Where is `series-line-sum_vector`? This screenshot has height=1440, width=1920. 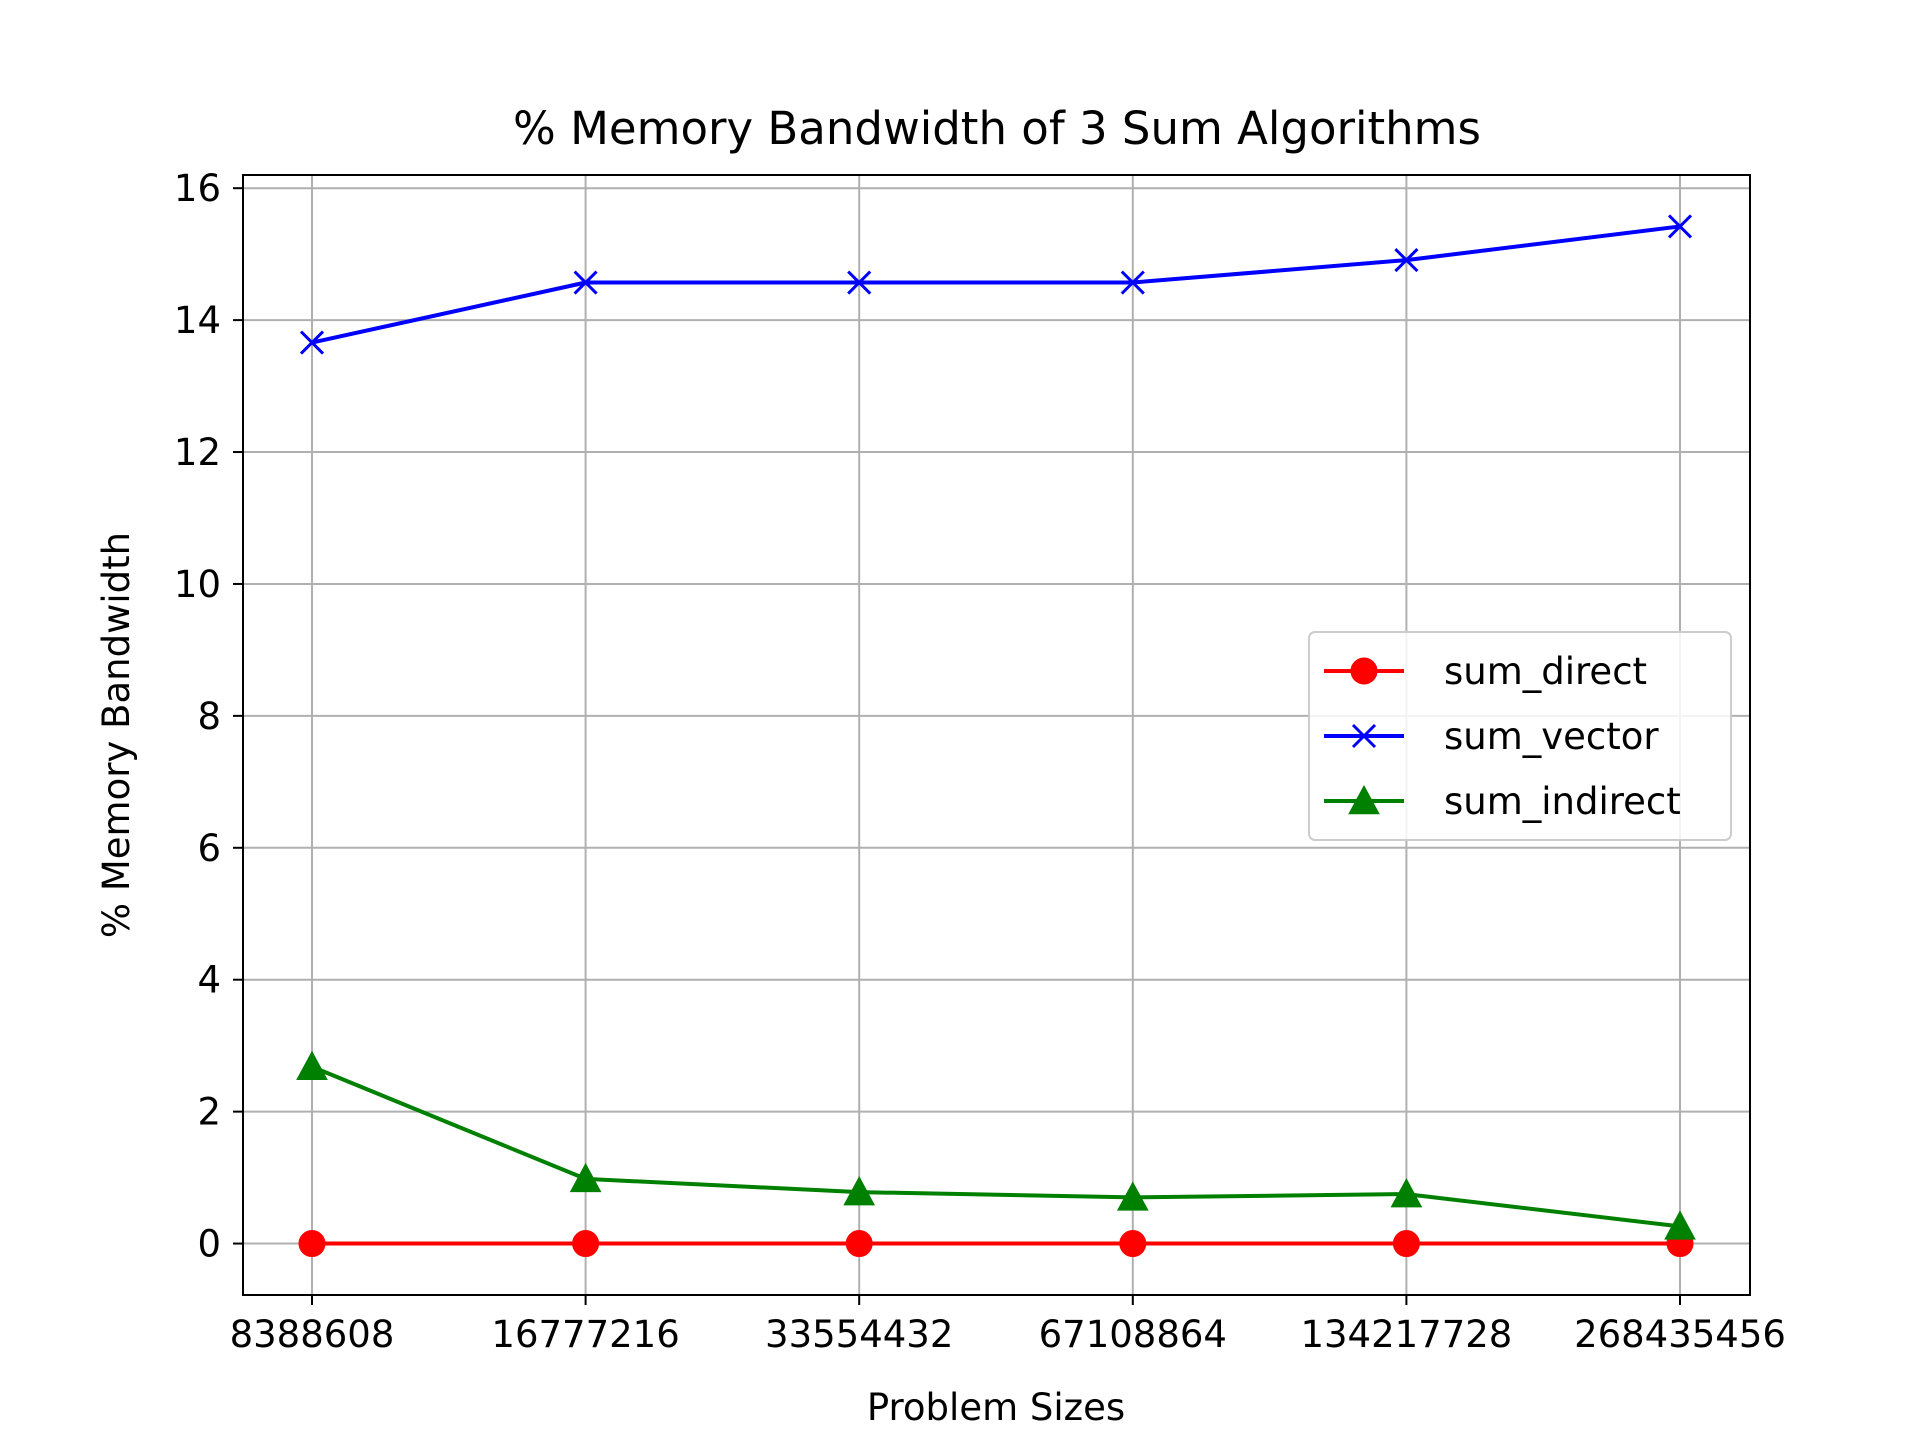
series-line-sum_vector is located at coordinates (996, 284).